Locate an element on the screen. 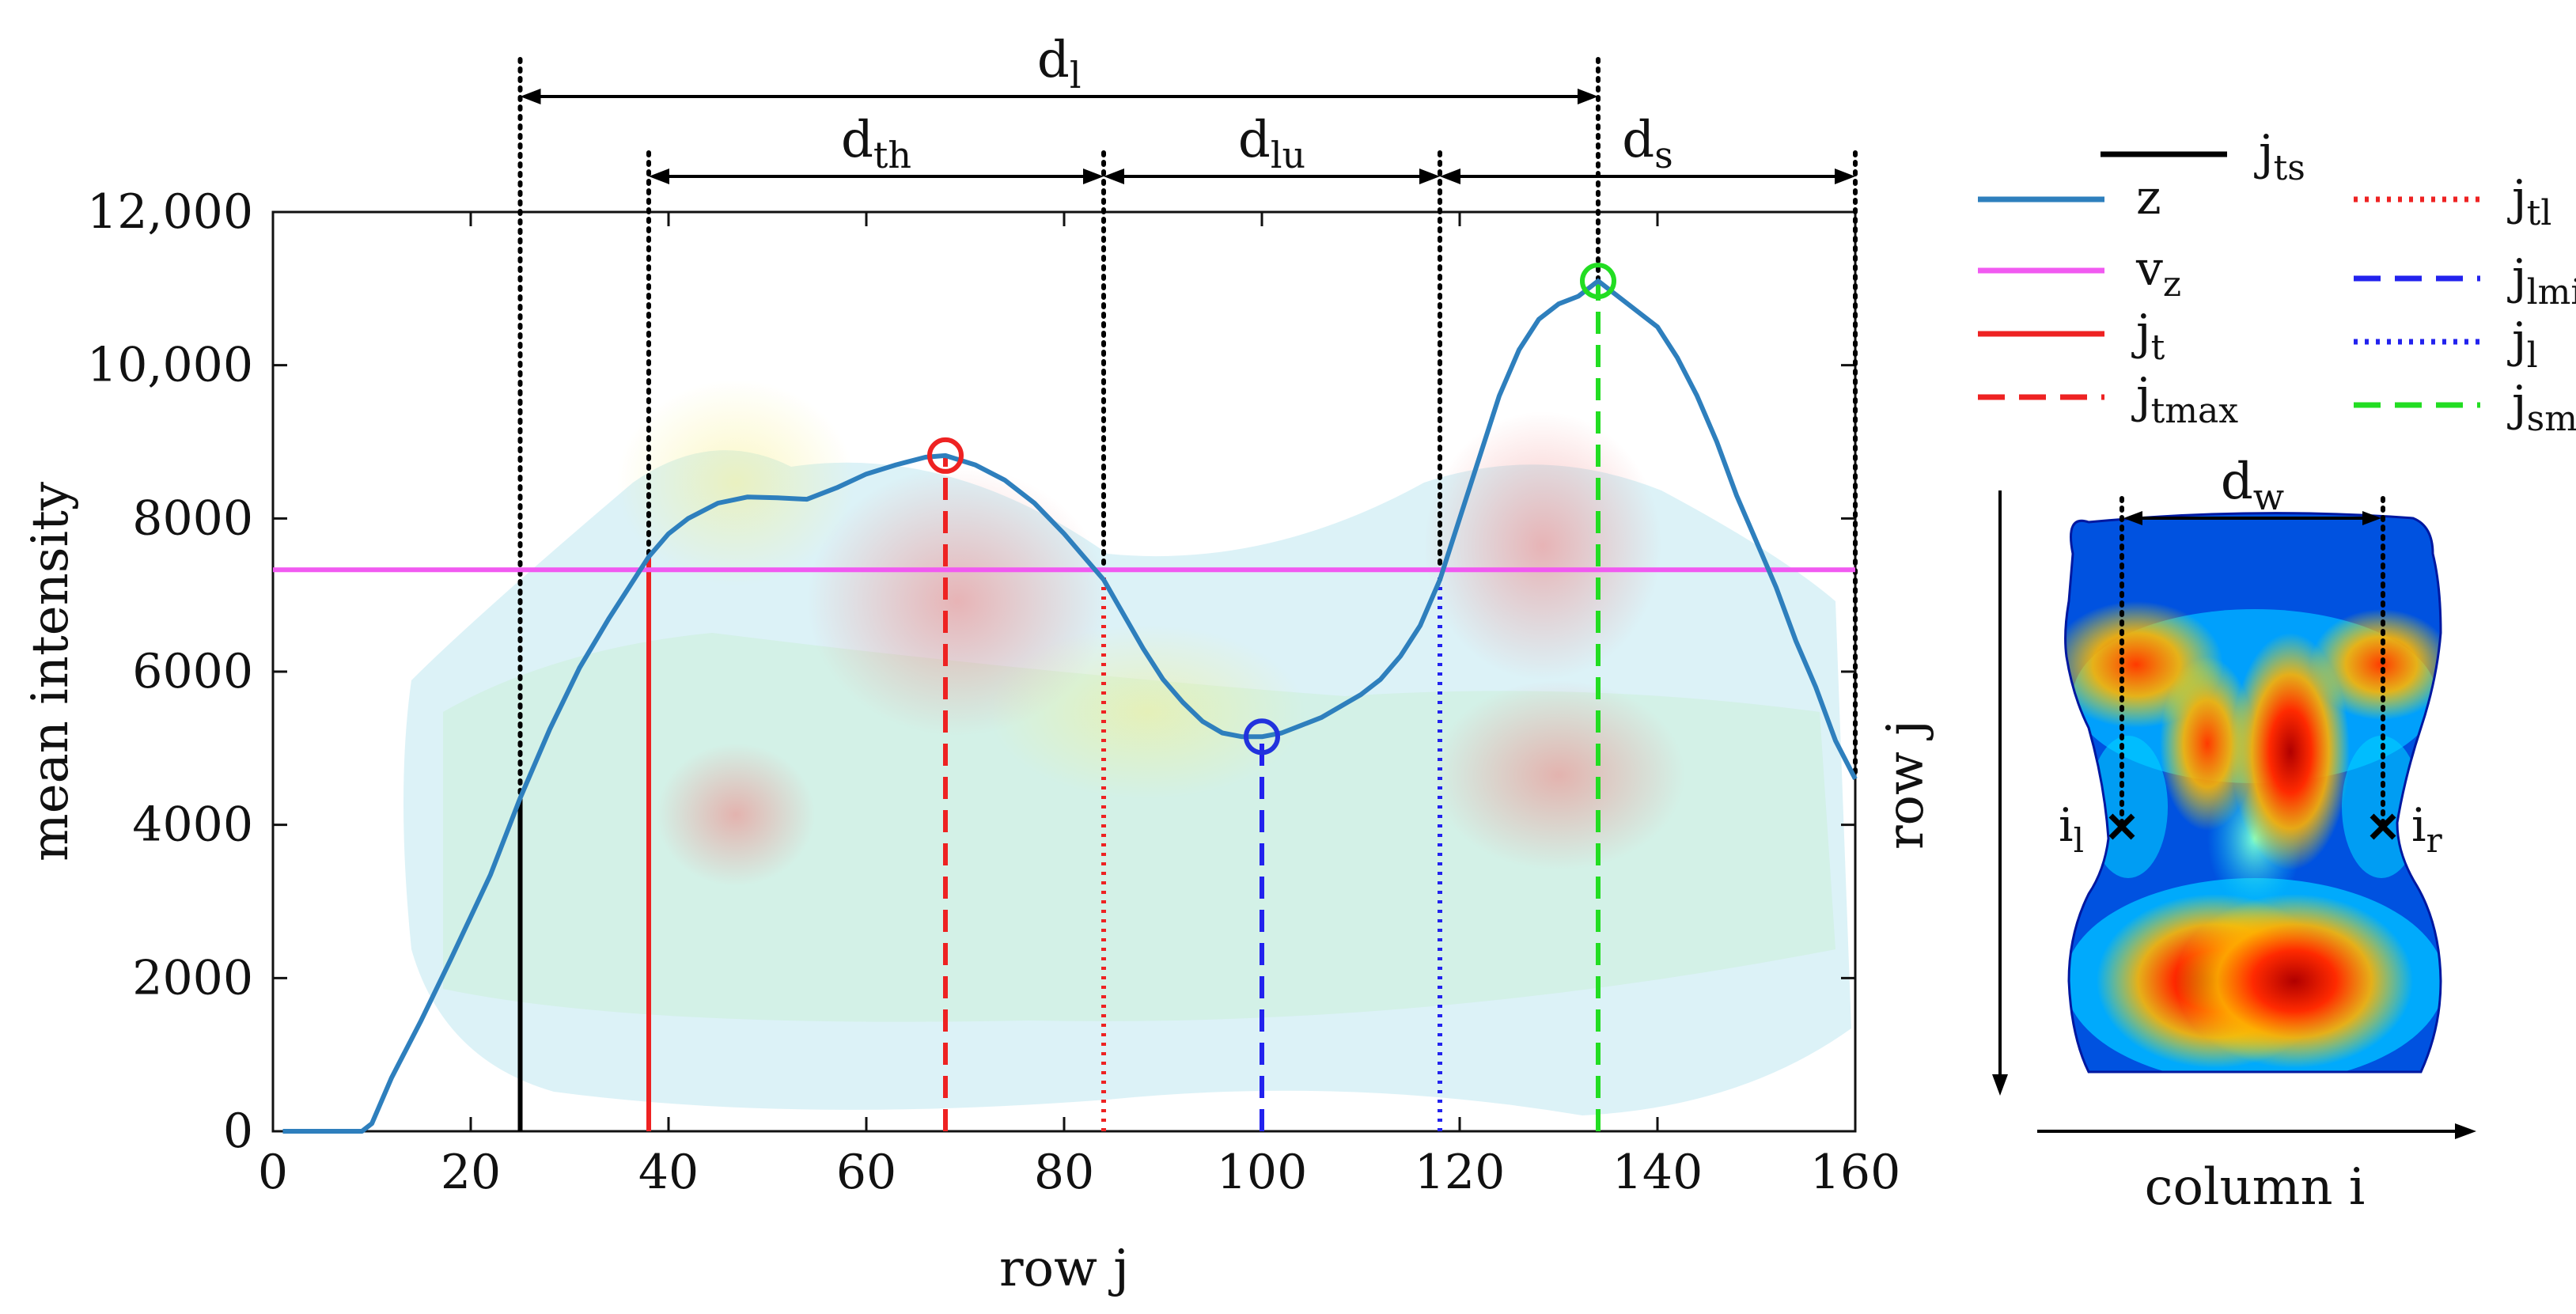 Image resolution: width=2576 pixels, height=1314 pixels. left-edge-label: il is located at coordinates (2071, 829).